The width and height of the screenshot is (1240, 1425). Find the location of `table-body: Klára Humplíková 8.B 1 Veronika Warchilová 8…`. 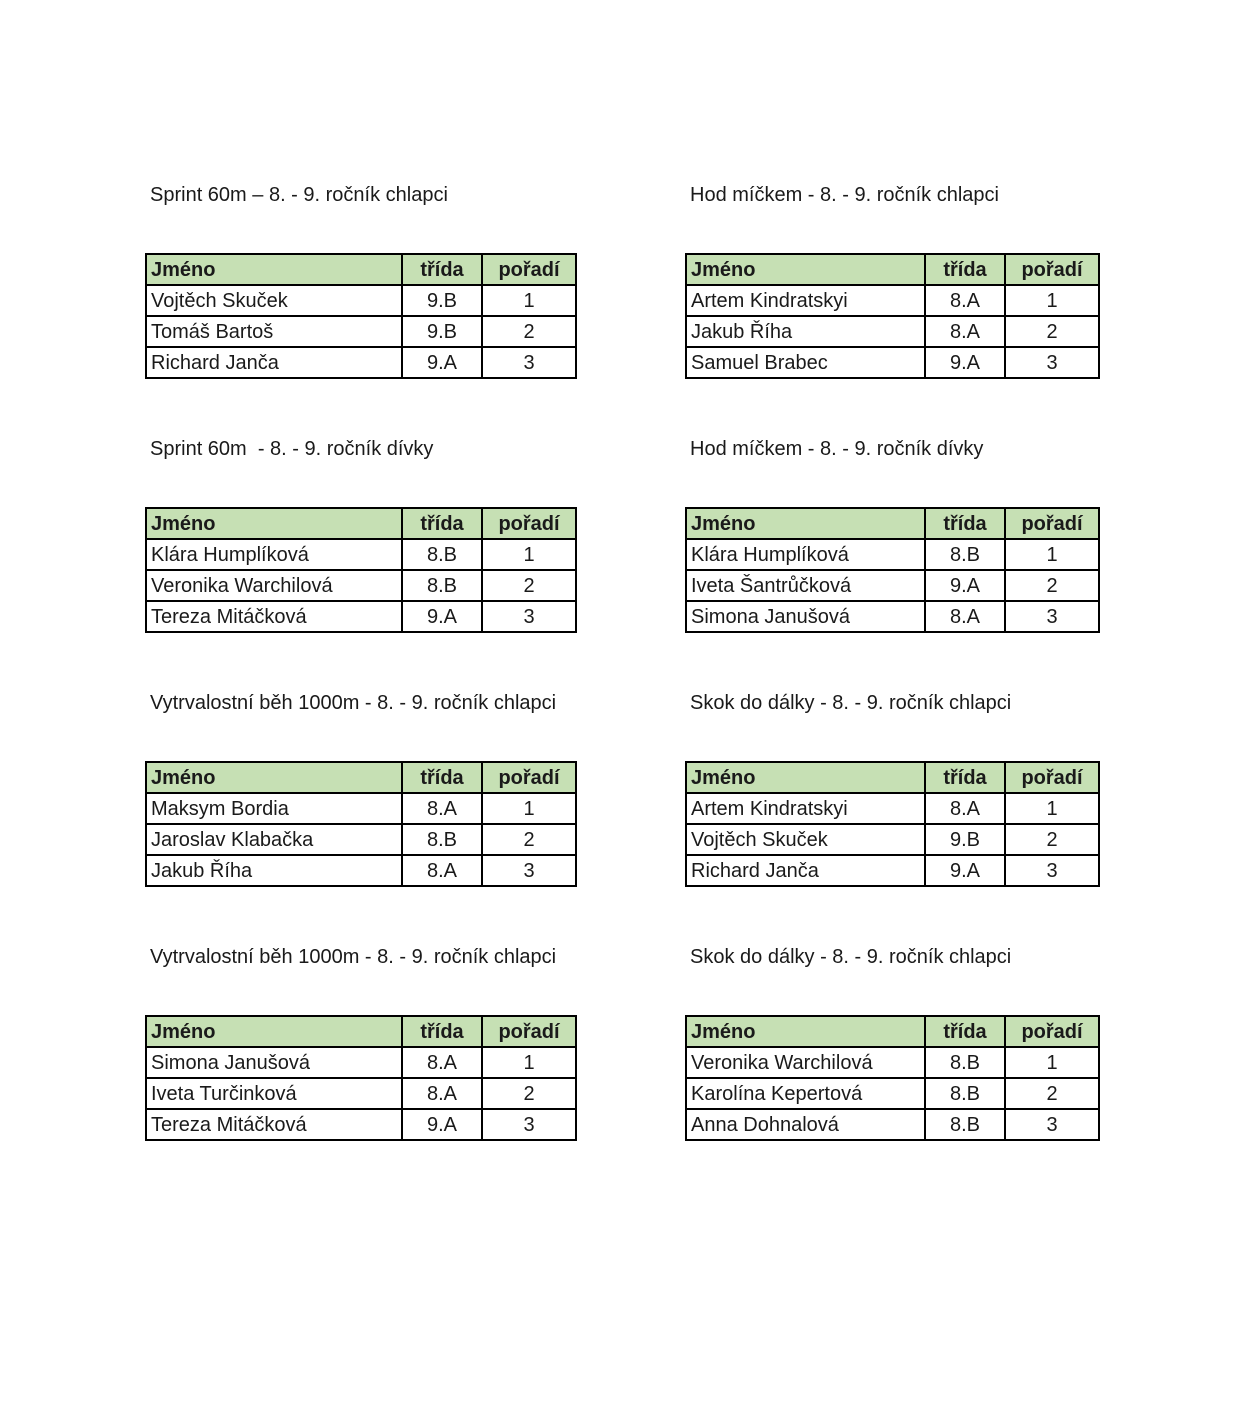

table-body: Klára Humplíková 8.B 1 Veronika Warchilová 8… is located at coordinates (361, 585).